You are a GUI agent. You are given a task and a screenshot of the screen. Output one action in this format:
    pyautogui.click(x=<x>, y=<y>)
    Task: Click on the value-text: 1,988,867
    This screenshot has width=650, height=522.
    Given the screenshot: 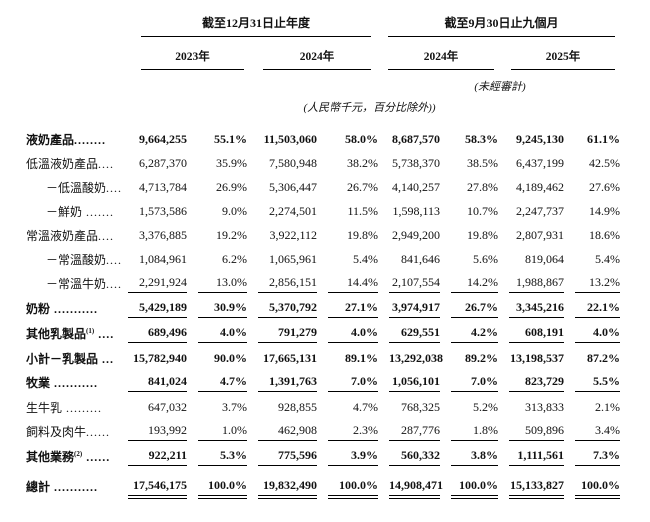 What is the action you would take?
    pyautogui.click(x=537, y=284)
    